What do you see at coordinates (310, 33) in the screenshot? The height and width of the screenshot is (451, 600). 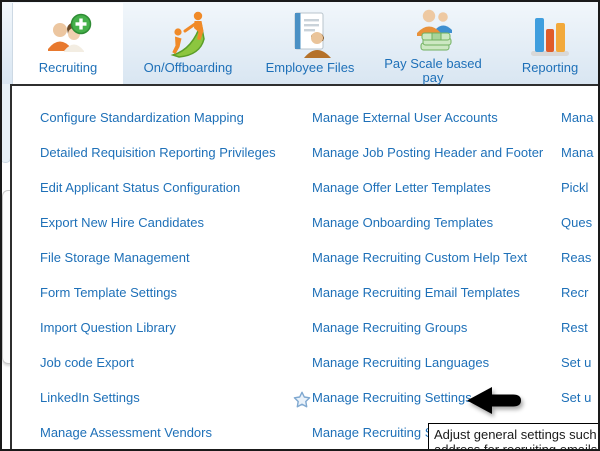 I see `employee-files-icon` at bounding box center [310, 33].